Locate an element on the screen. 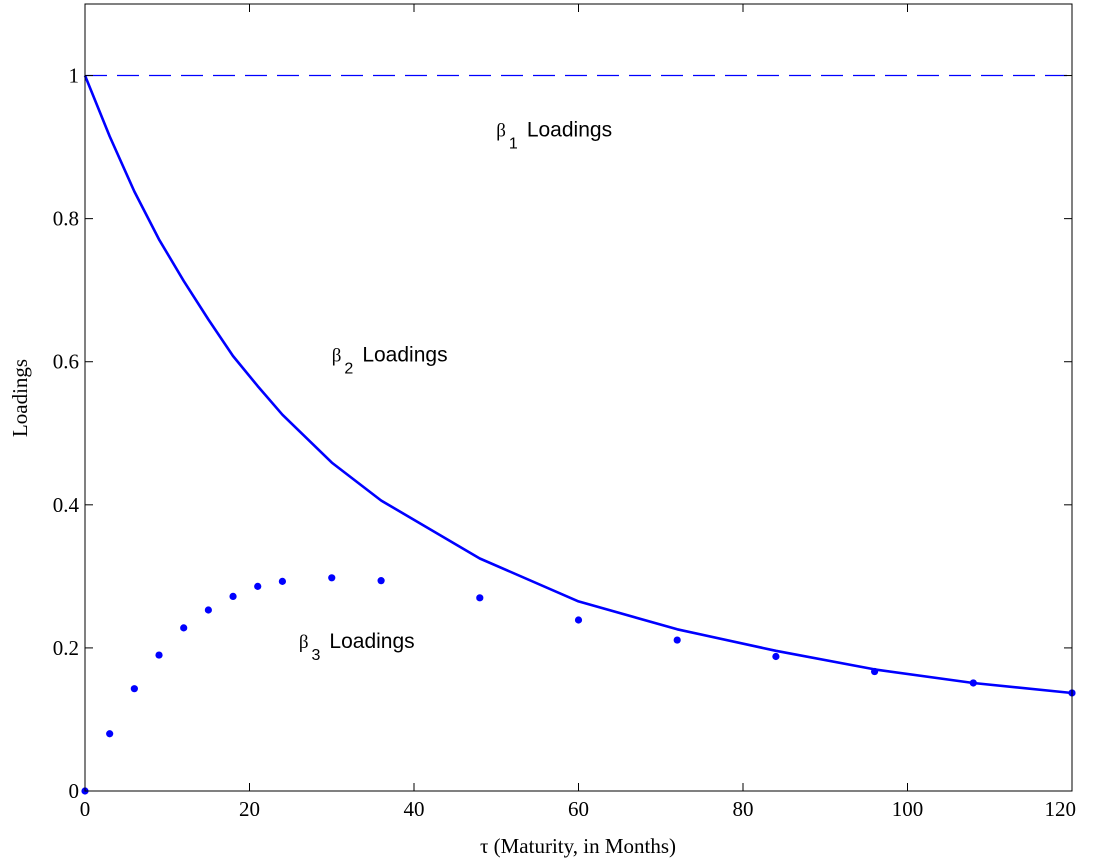 The height and width of the screenshot is (865, 1099). y-tick-label: 0.2 is located at coordinates (66, 648).